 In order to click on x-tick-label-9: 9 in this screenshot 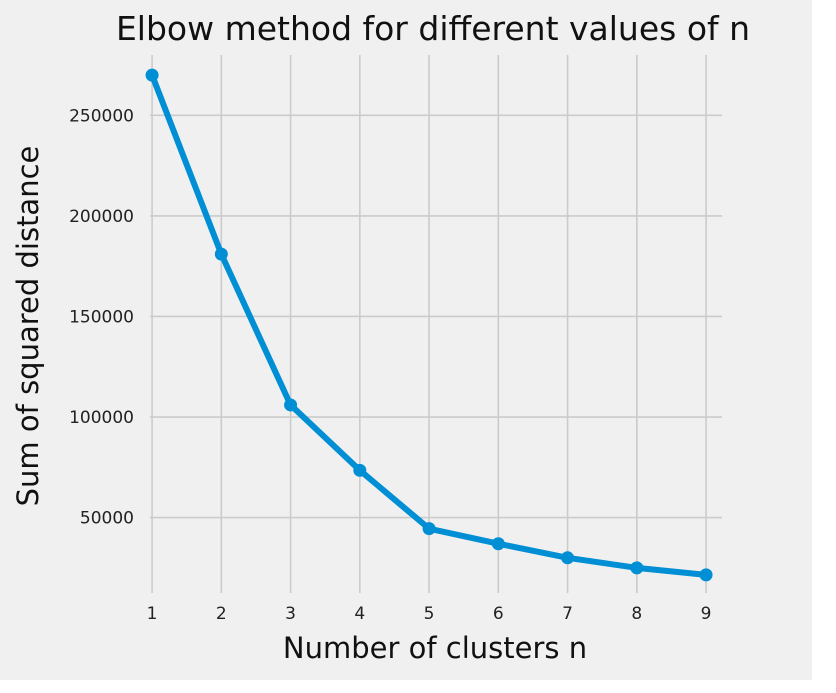, I will do `click(706, 614)`.